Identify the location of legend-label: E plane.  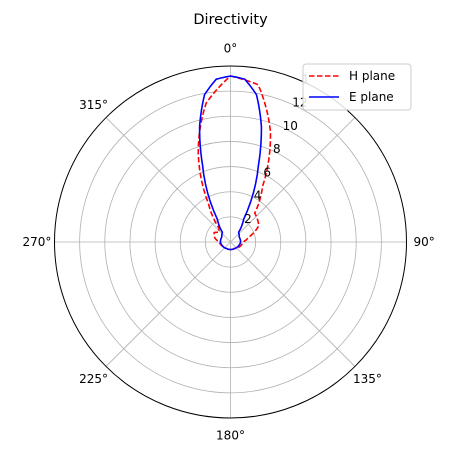
(371, 97).